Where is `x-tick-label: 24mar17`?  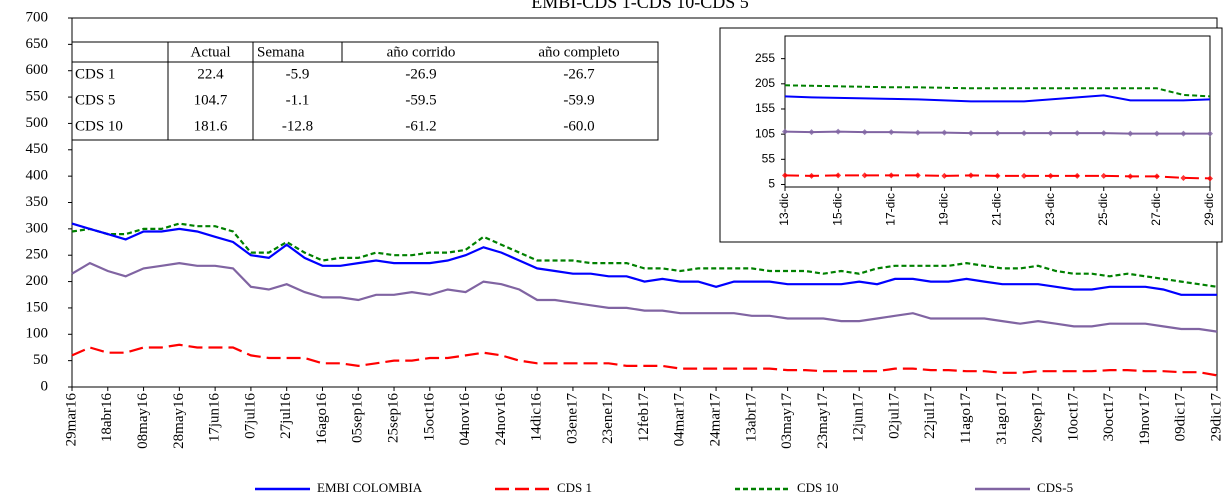
x-tick-label: 24mar17 is located at coordinates (716, 420).